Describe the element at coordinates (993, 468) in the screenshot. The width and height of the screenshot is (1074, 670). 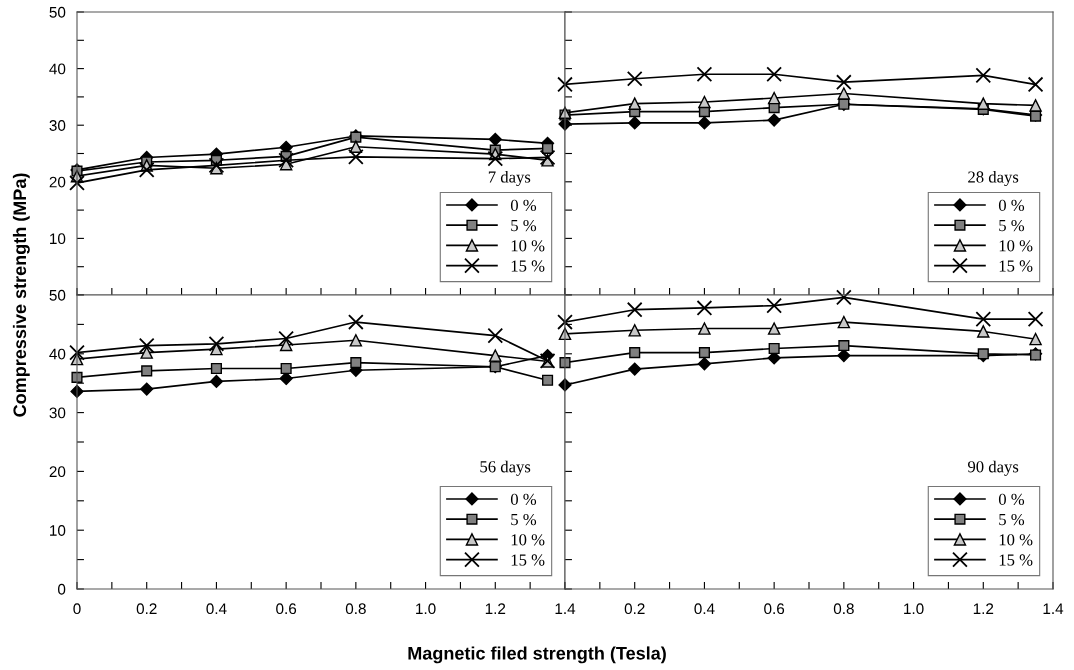
I see `annotation: 90 days` at that location.